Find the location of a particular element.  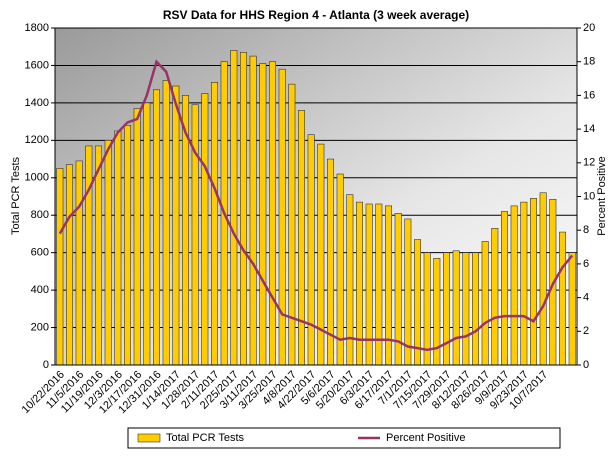

y-tick-label: 1800 is located at coordinates (37, 28).